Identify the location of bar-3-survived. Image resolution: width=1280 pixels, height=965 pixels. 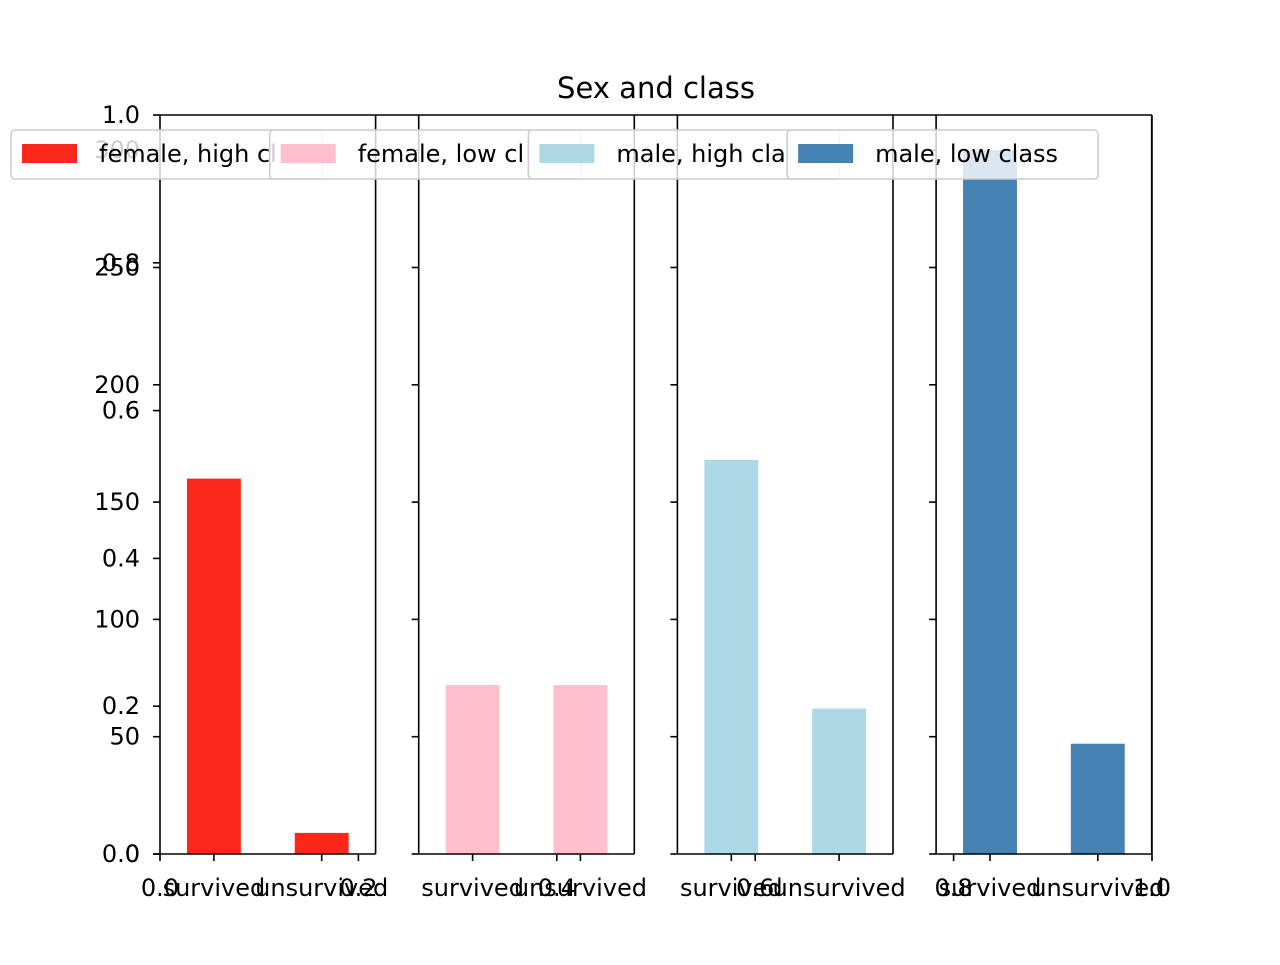
(731, 656).